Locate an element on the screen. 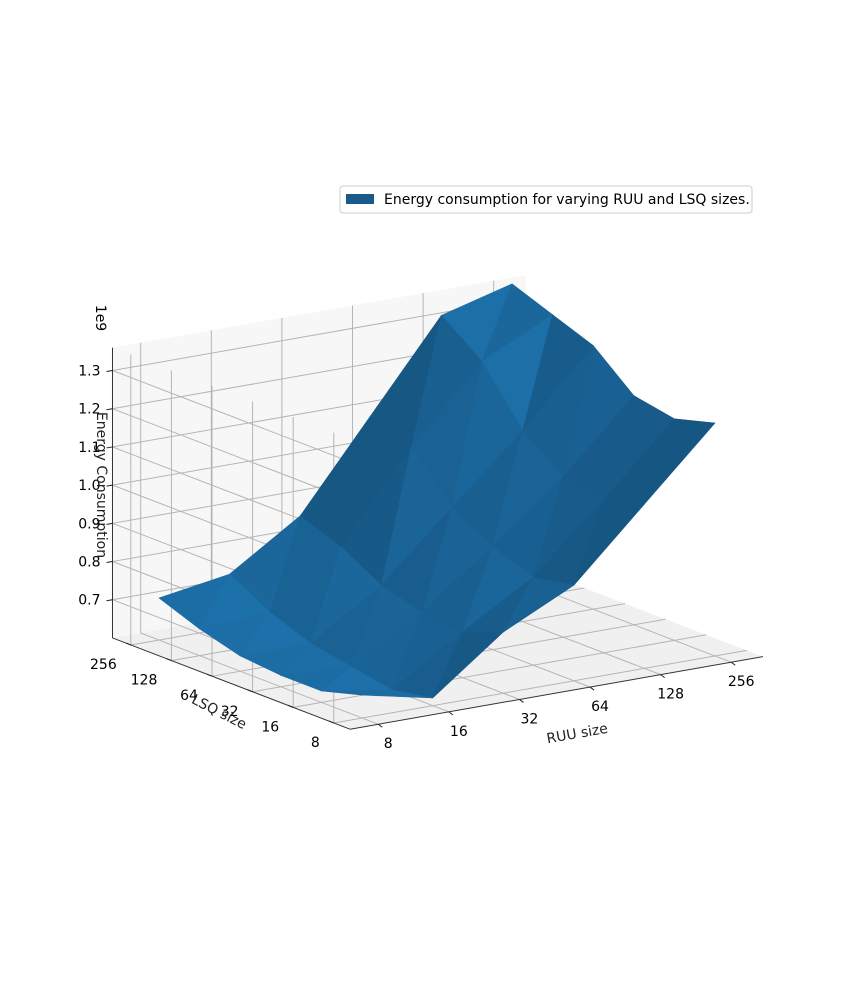  x-axis-label: RUU size is located at coordinates (577, 734).